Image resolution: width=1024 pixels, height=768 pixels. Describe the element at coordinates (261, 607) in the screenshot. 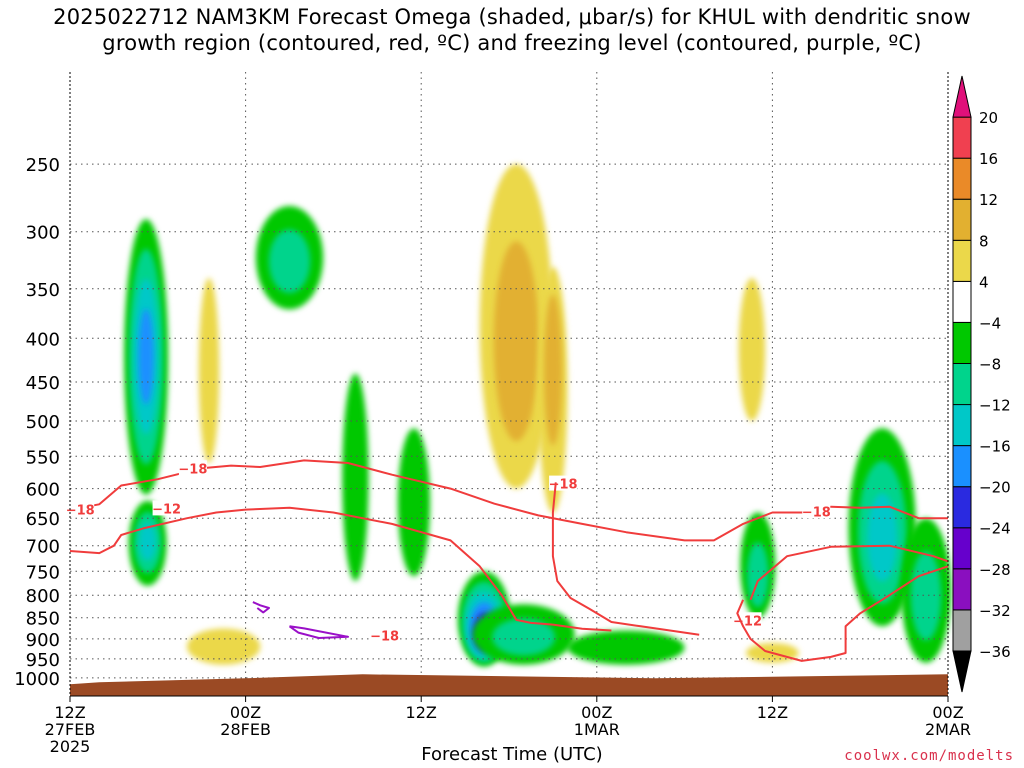

I see `contour-fz1` at that location.